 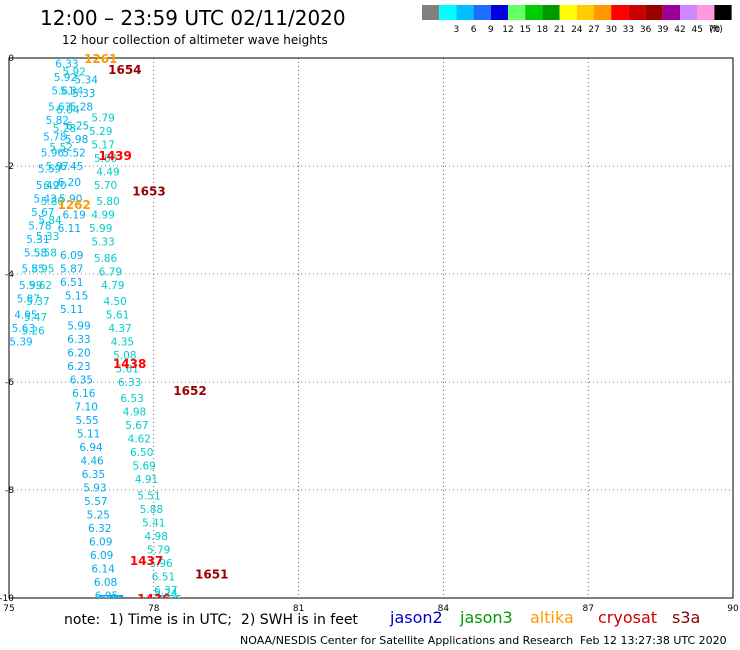 I want to click on x-tick-label: 81, so click(x=298, y=609).